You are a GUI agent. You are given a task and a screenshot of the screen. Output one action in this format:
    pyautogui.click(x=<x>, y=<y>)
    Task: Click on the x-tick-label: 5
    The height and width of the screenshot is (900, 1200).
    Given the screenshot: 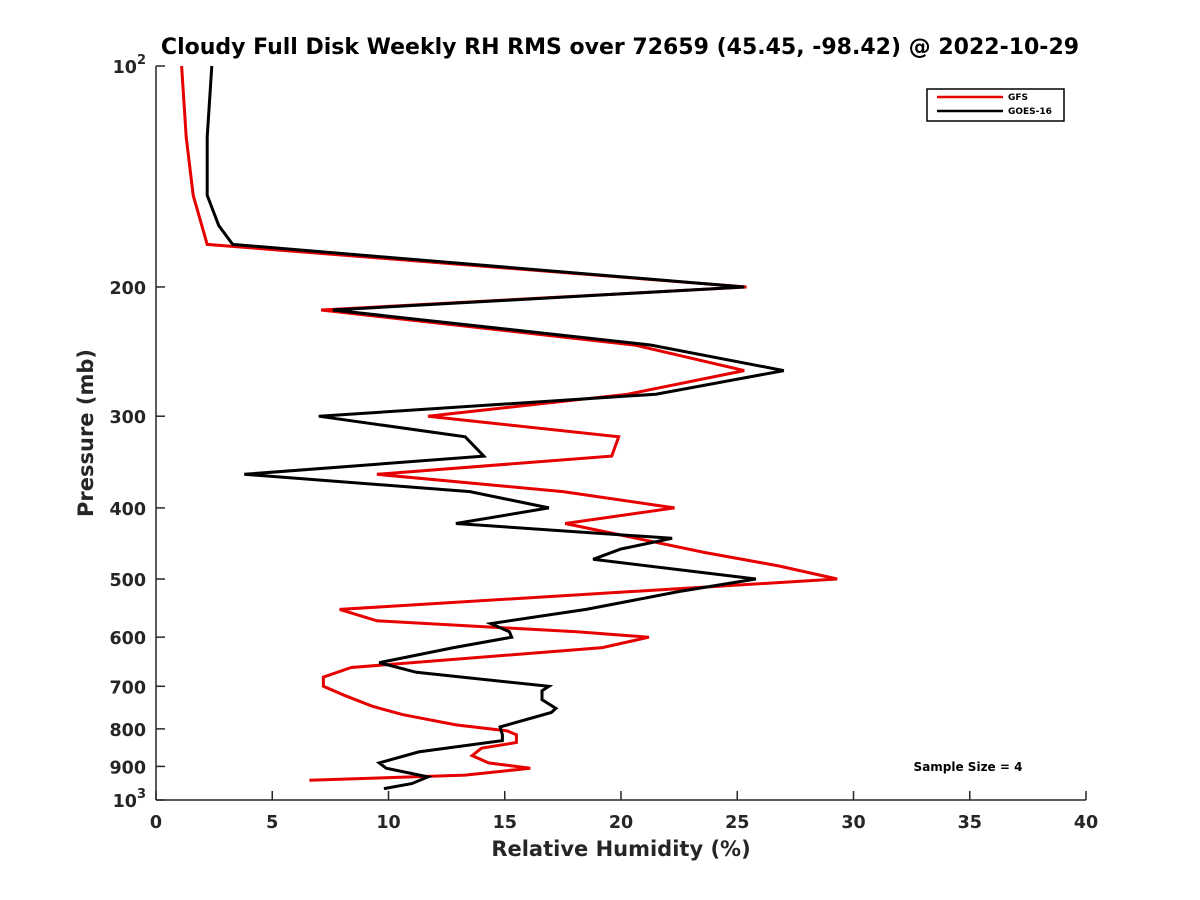 What is the action you would take?
    pyautogui.click(x=272, y=823)
    